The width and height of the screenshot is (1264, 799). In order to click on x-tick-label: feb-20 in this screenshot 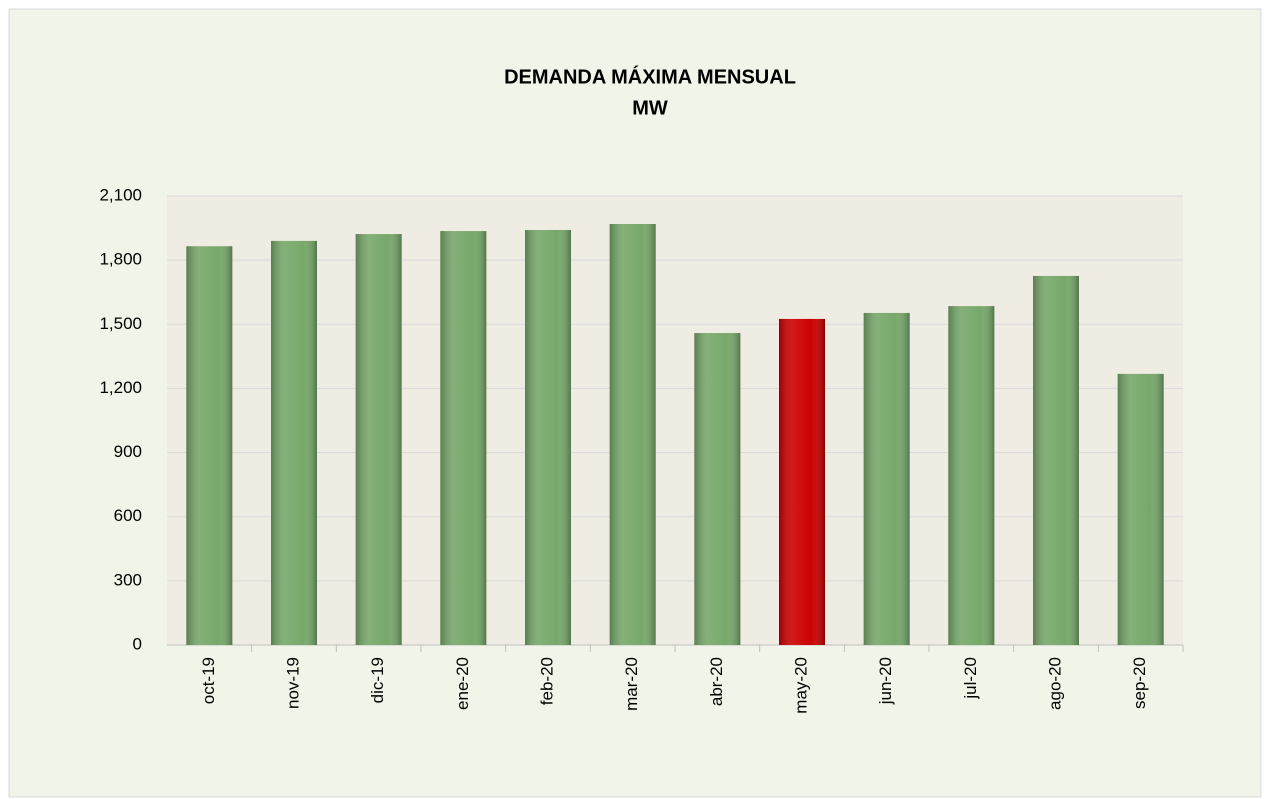, I will do `click(546, 681)`.